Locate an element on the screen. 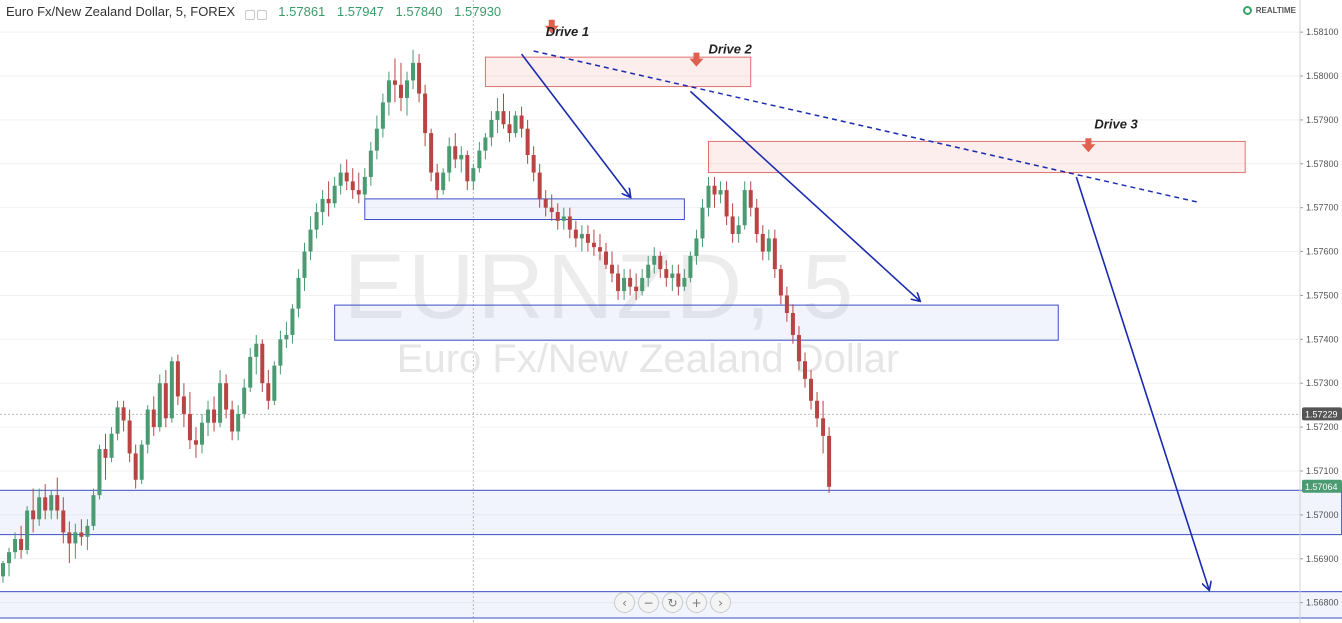 The height and width of the screenshot is (623, 1342). y-tick-label: 1.57500 is located at coordinates (1322, 295).